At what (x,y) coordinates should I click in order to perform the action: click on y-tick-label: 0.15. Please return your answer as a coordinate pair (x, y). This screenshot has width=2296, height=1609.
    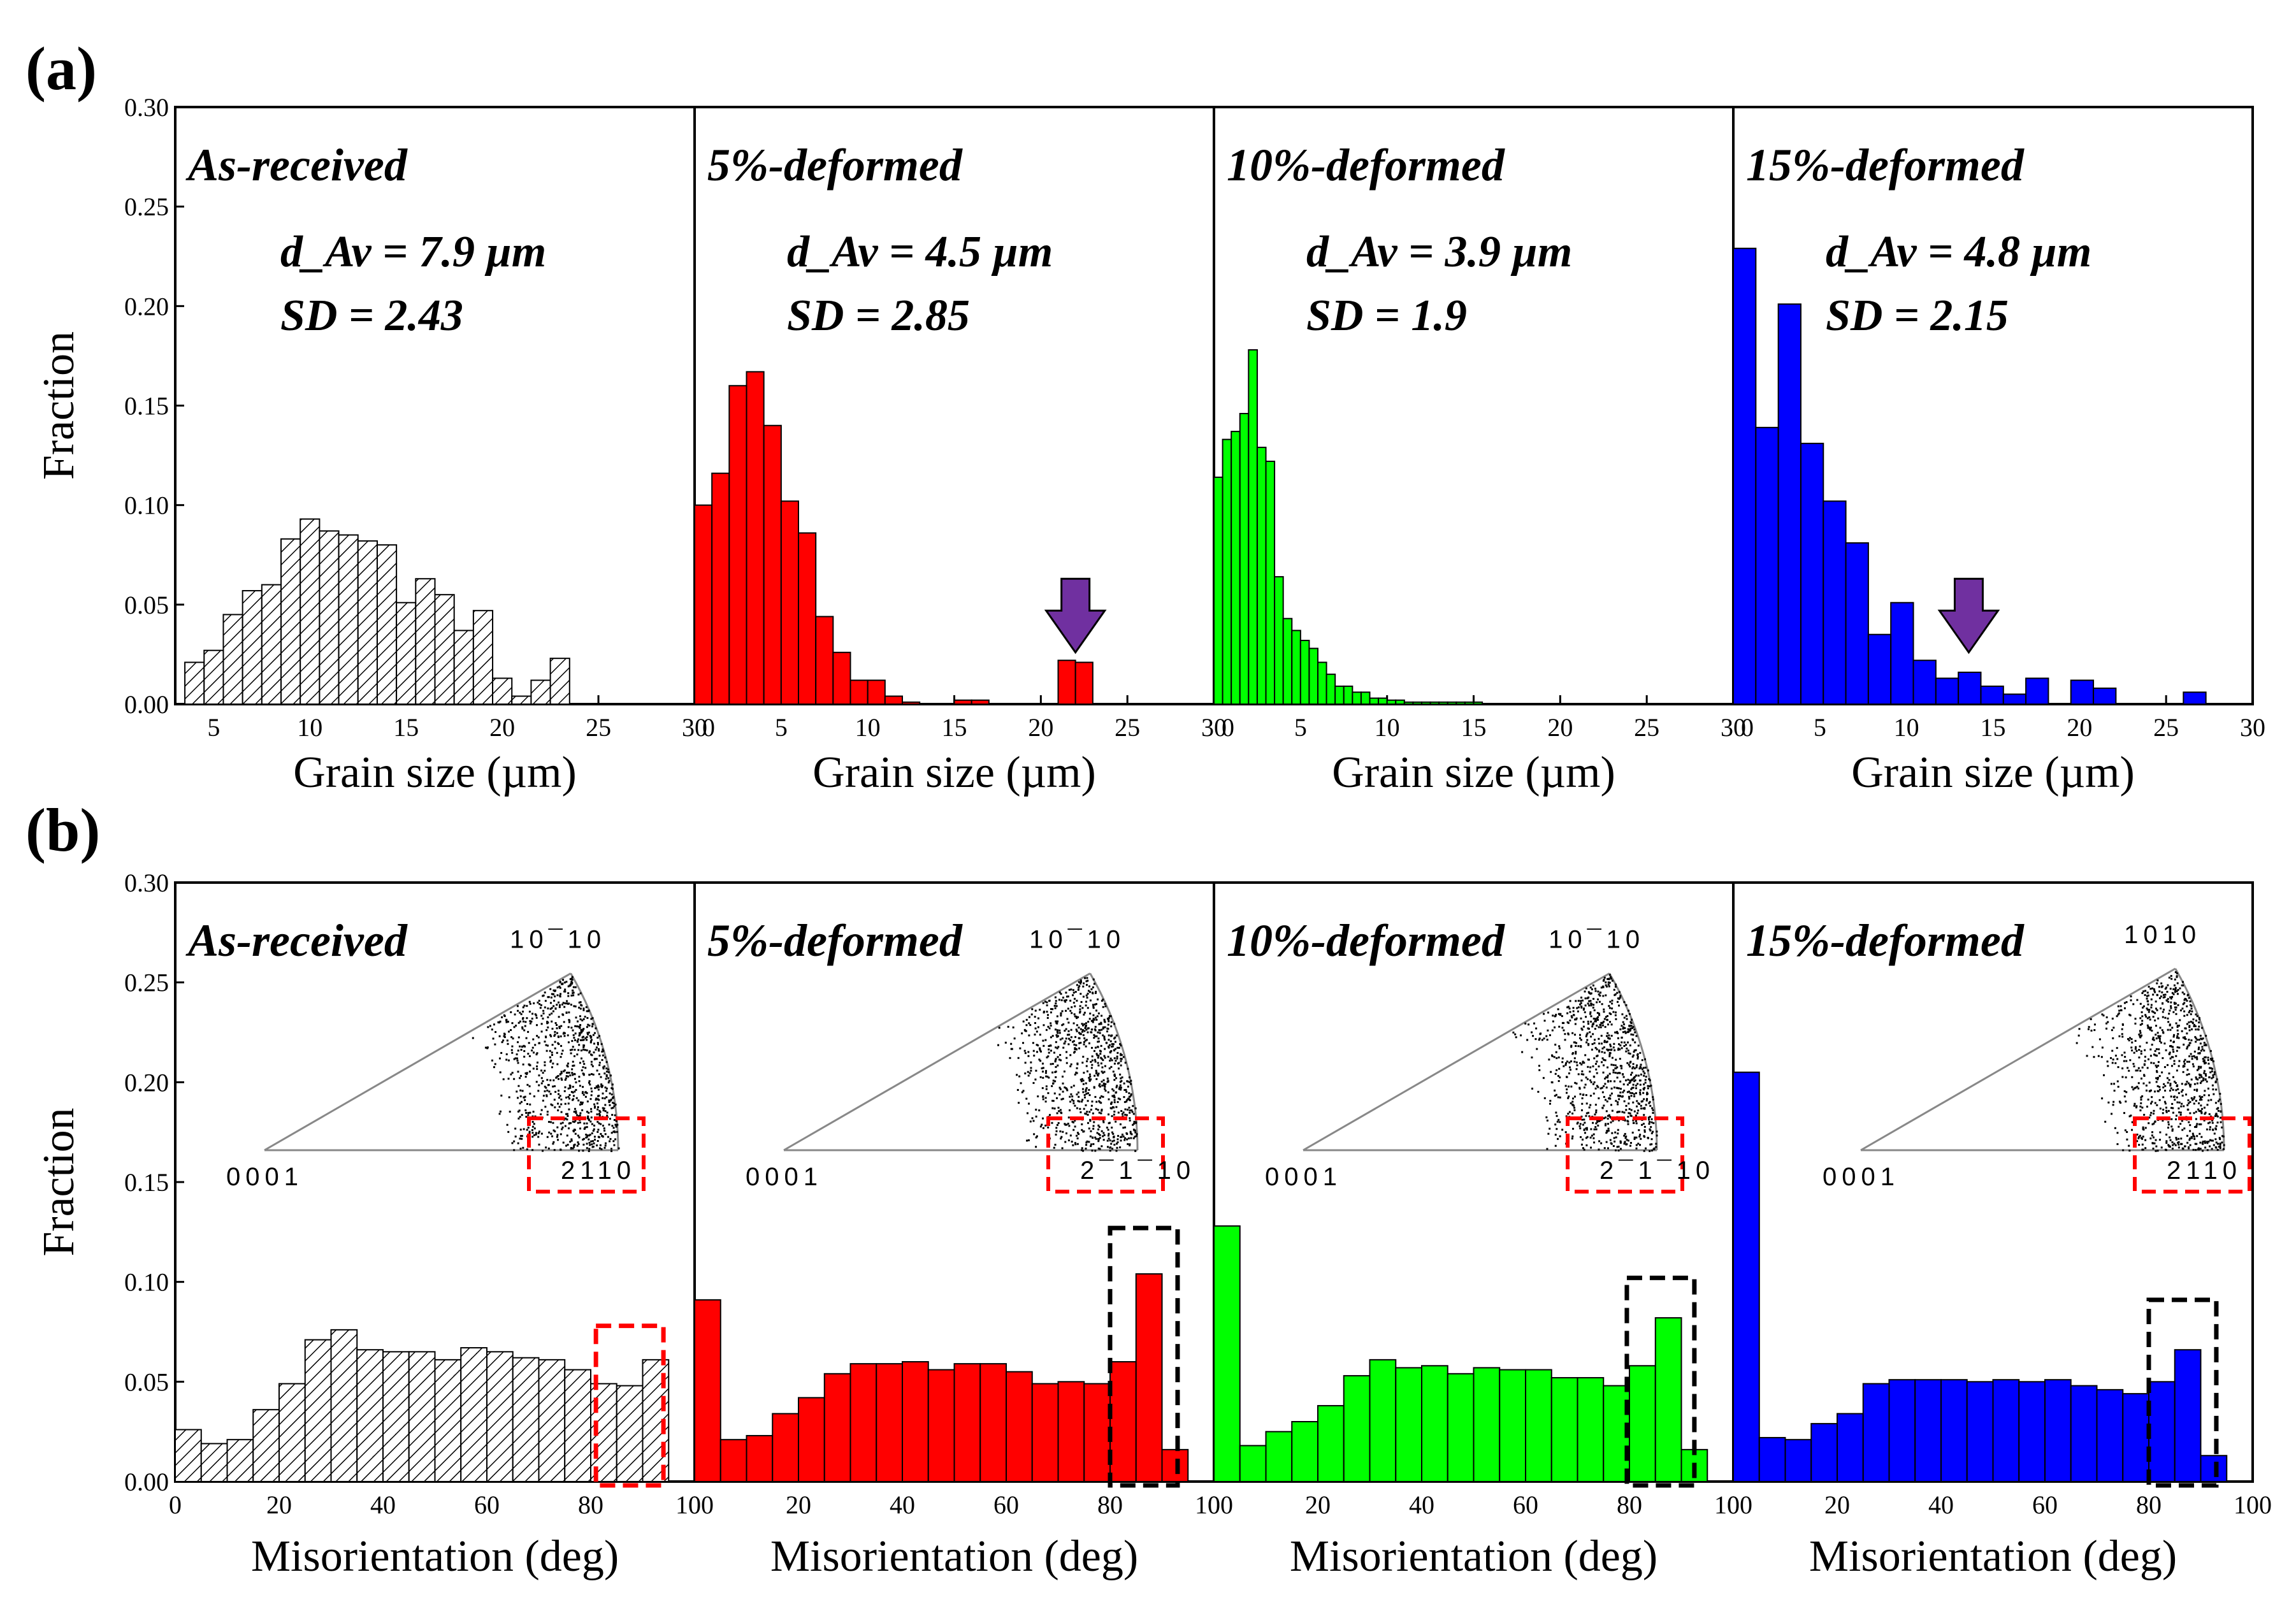
    Looking at the image, I should click on (146, 406).